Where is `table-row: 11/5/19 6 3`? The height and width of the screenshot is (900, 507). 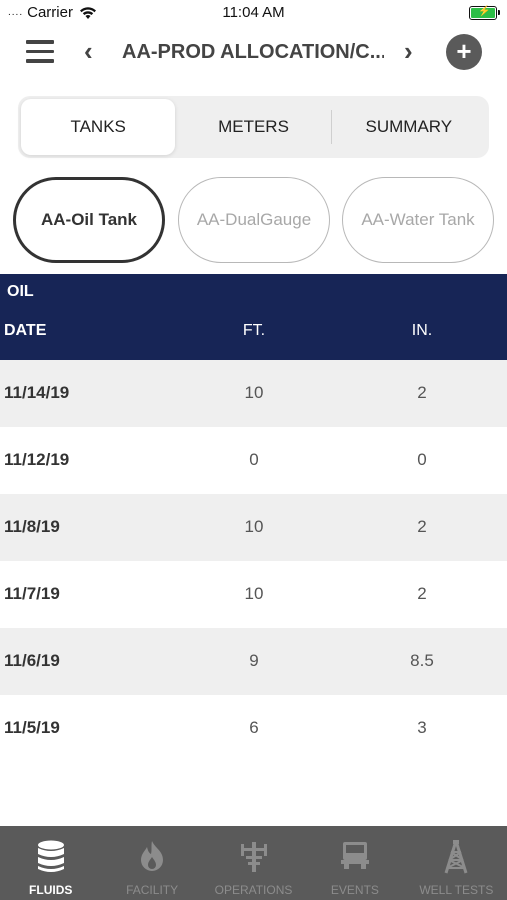
table-row: 11/5/19 6 3 is located at coordinates (253, 728).